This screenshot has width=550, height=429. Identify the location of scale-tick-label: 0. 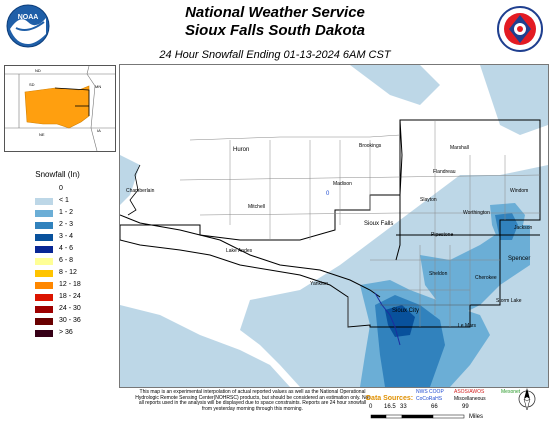
(371, 407).